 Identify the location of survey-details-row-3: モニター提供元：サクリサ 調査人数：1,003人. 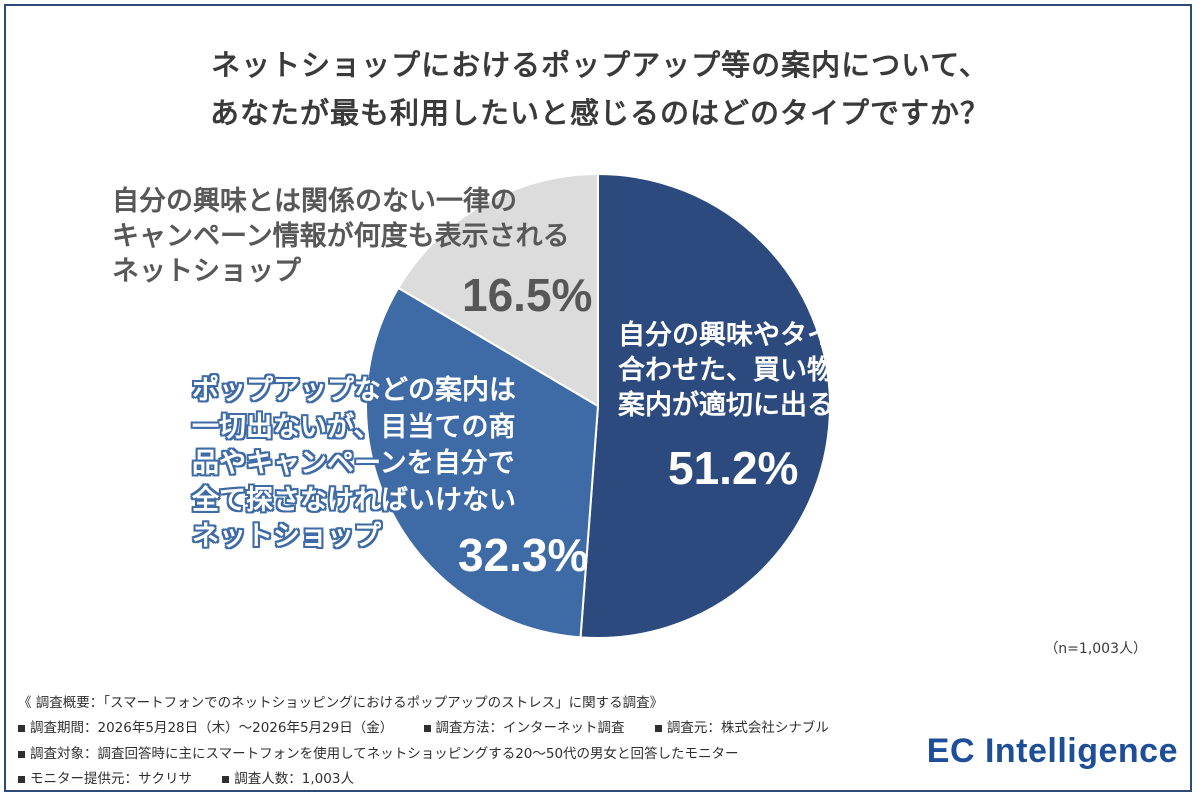
(199, 777).